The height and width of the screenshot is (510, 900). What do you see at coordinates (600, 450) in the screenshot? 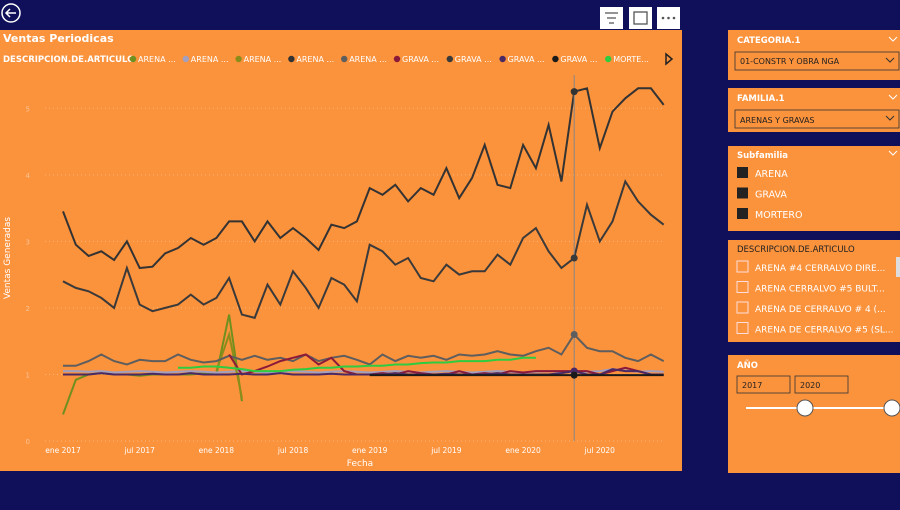
I see `x-tick-label: jul 2020` at bounding box center [600, 450].